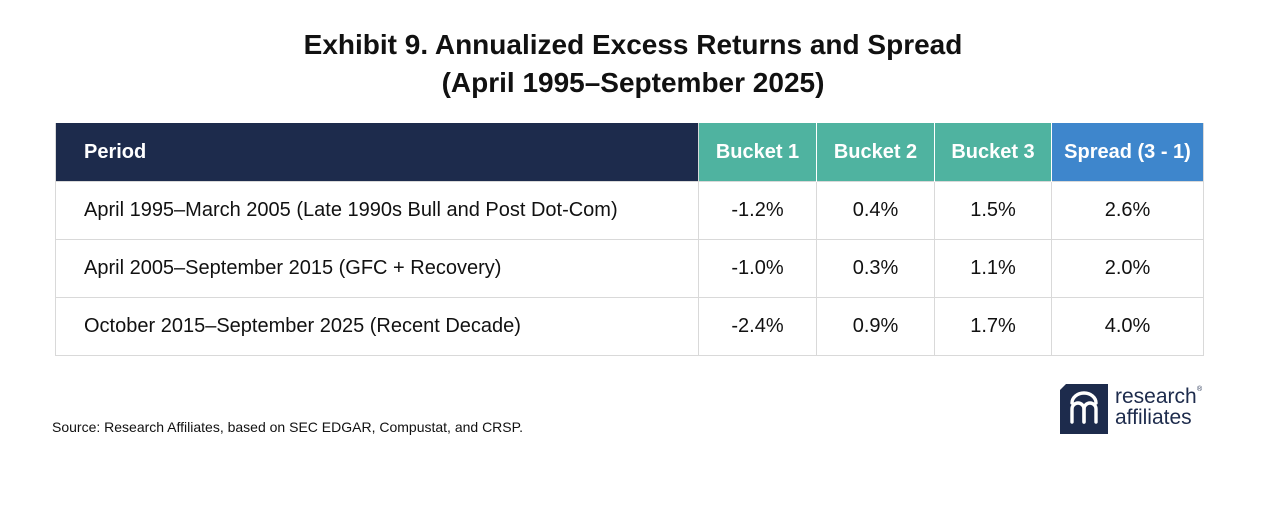  What do you see at coordinates (1127, 326) in the screenshot?
I see `cell-spread: 4.0%` at bounding box center [1127, 326].